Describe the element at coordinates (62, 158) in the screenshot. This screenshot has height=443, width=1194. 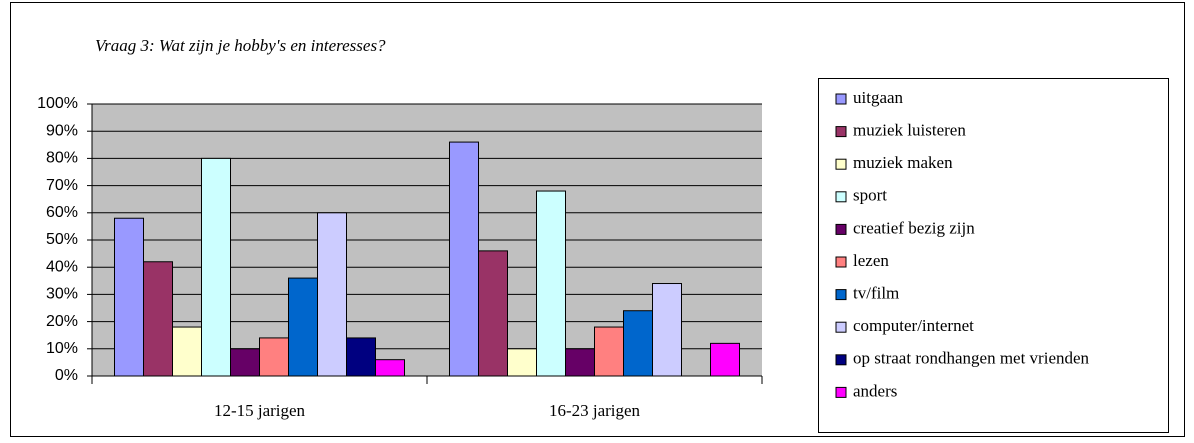
I see `y-tick-label: 80%` at that location.